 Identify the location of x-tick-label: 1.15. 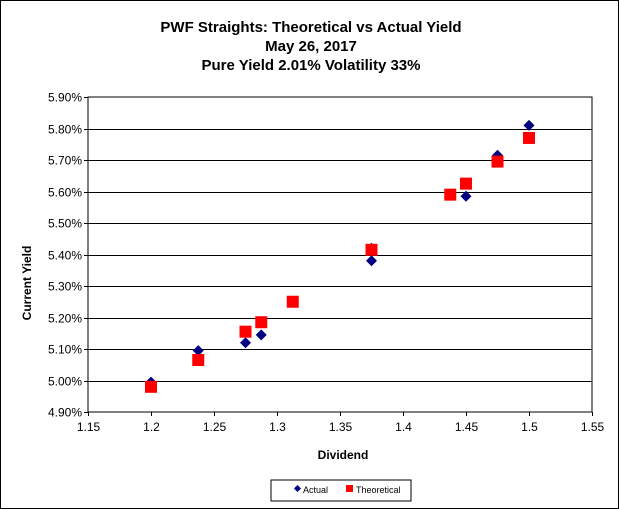
(89, 427).